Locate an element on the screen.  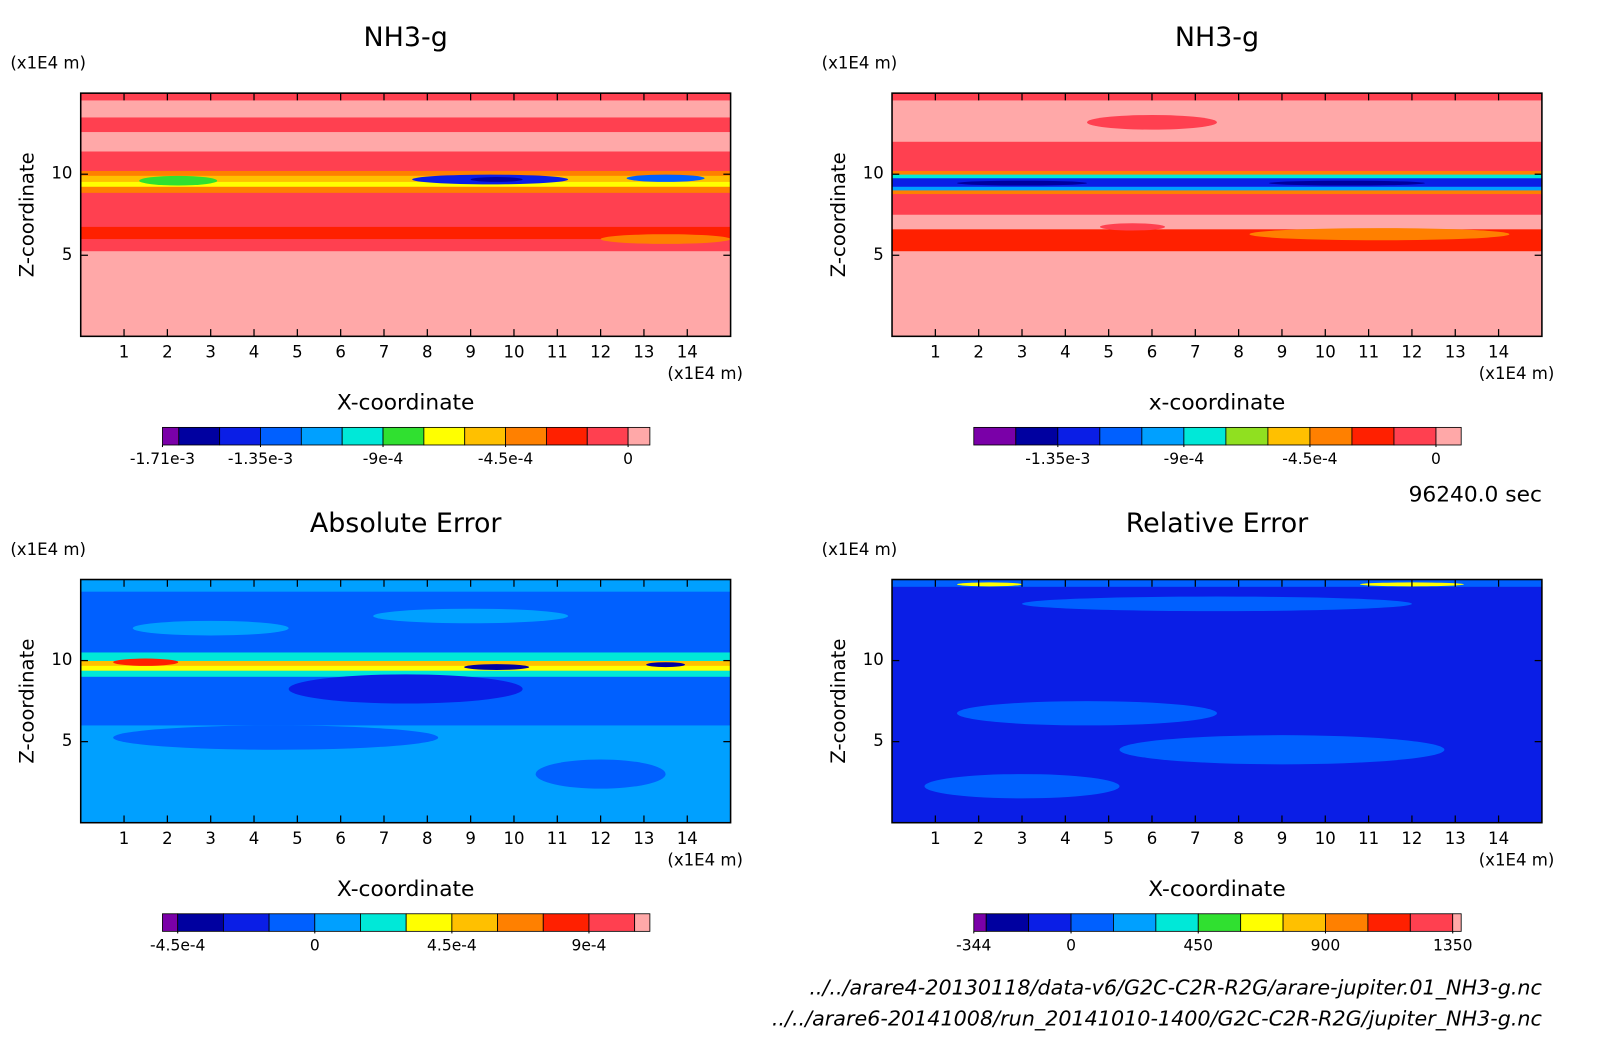
x-tick-label: 13 is located at coordinates (1455, 351).